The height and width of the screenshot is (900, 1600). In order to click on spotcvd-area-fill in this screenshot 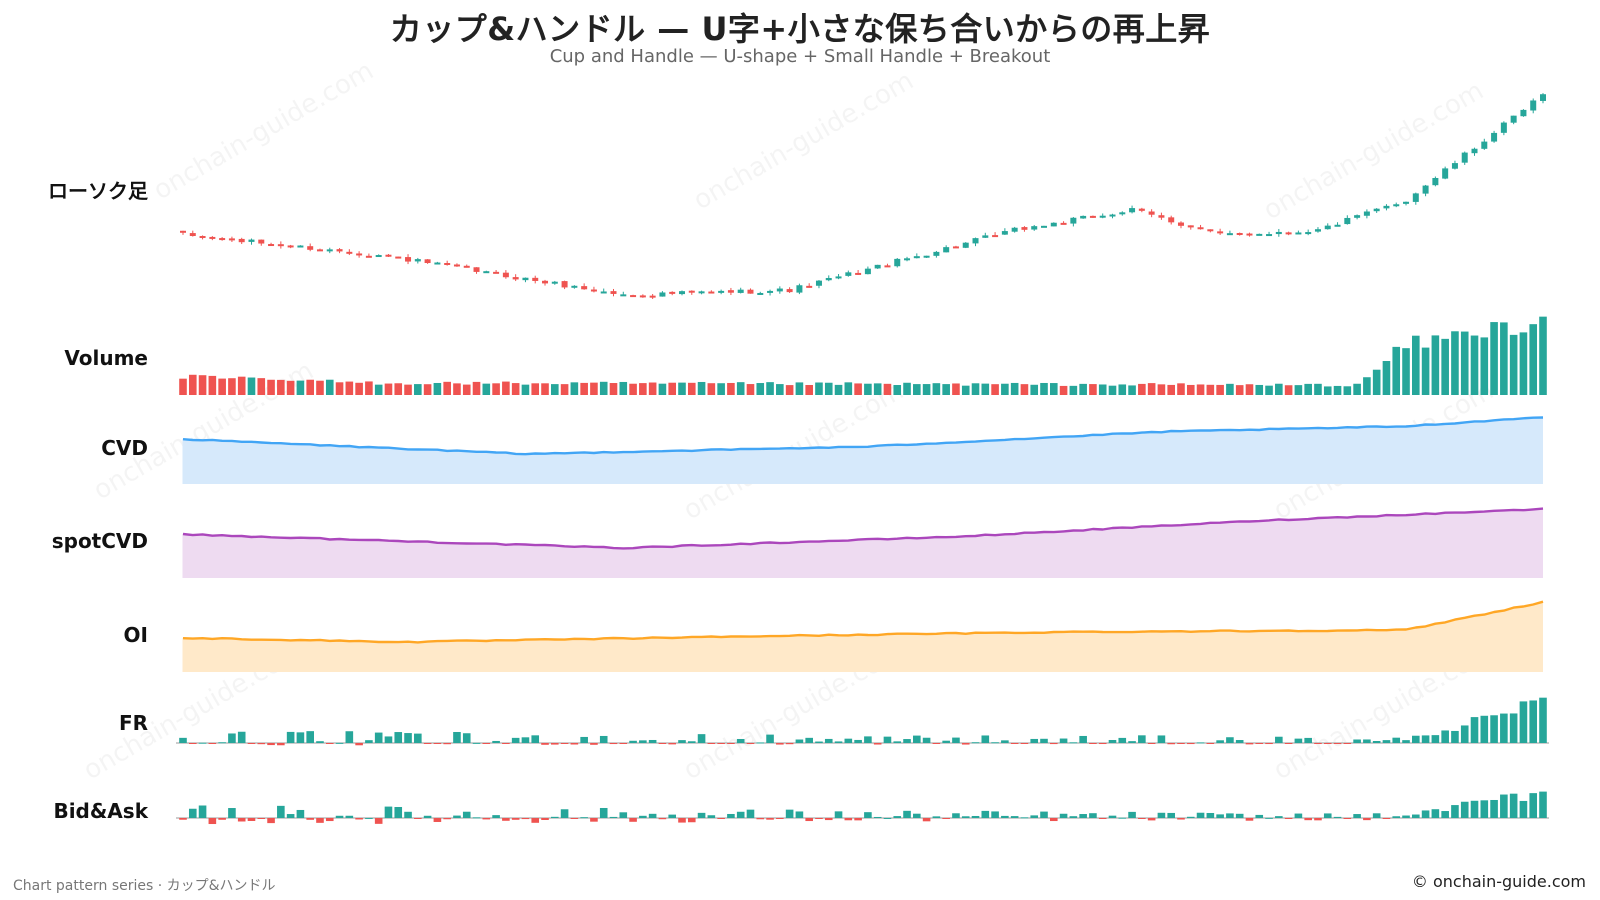, I will do `click(863, 543)`.